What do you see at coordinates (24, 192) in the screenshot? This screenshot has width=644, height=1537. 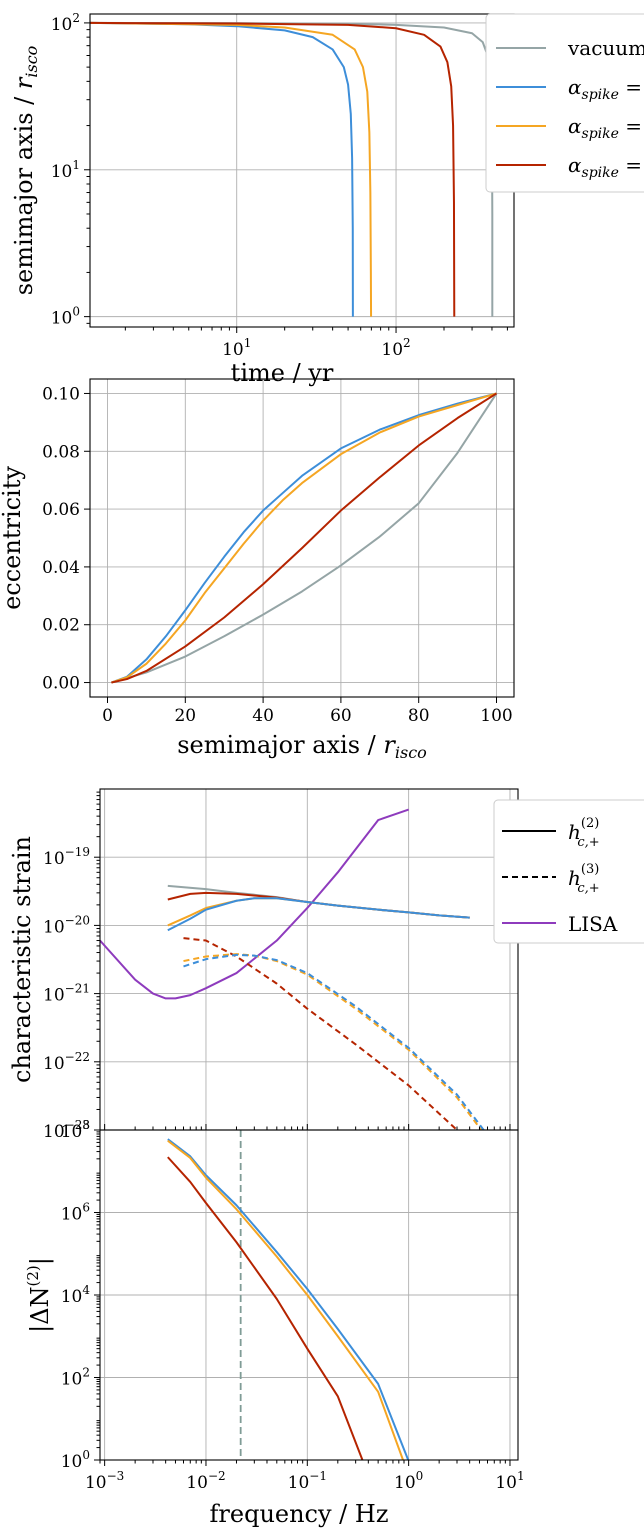 I see `p1-y-axis-label-main: semimajor axis /` at bounding box center [24, 192].